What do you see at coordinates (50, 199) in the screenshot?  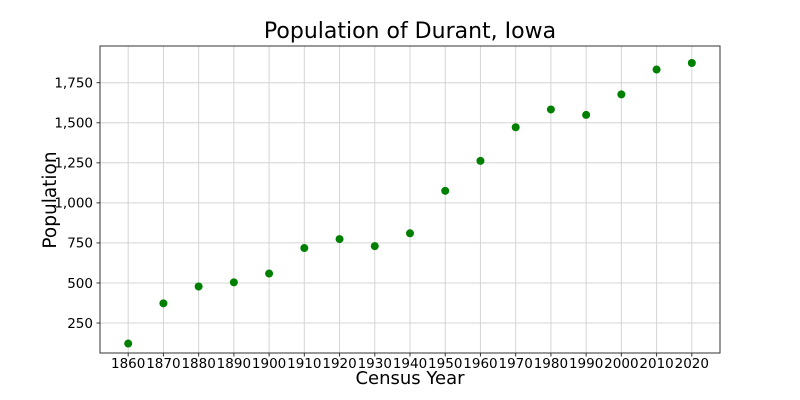 I see `y-axis-label: Population` at bounding box center [50, 199].